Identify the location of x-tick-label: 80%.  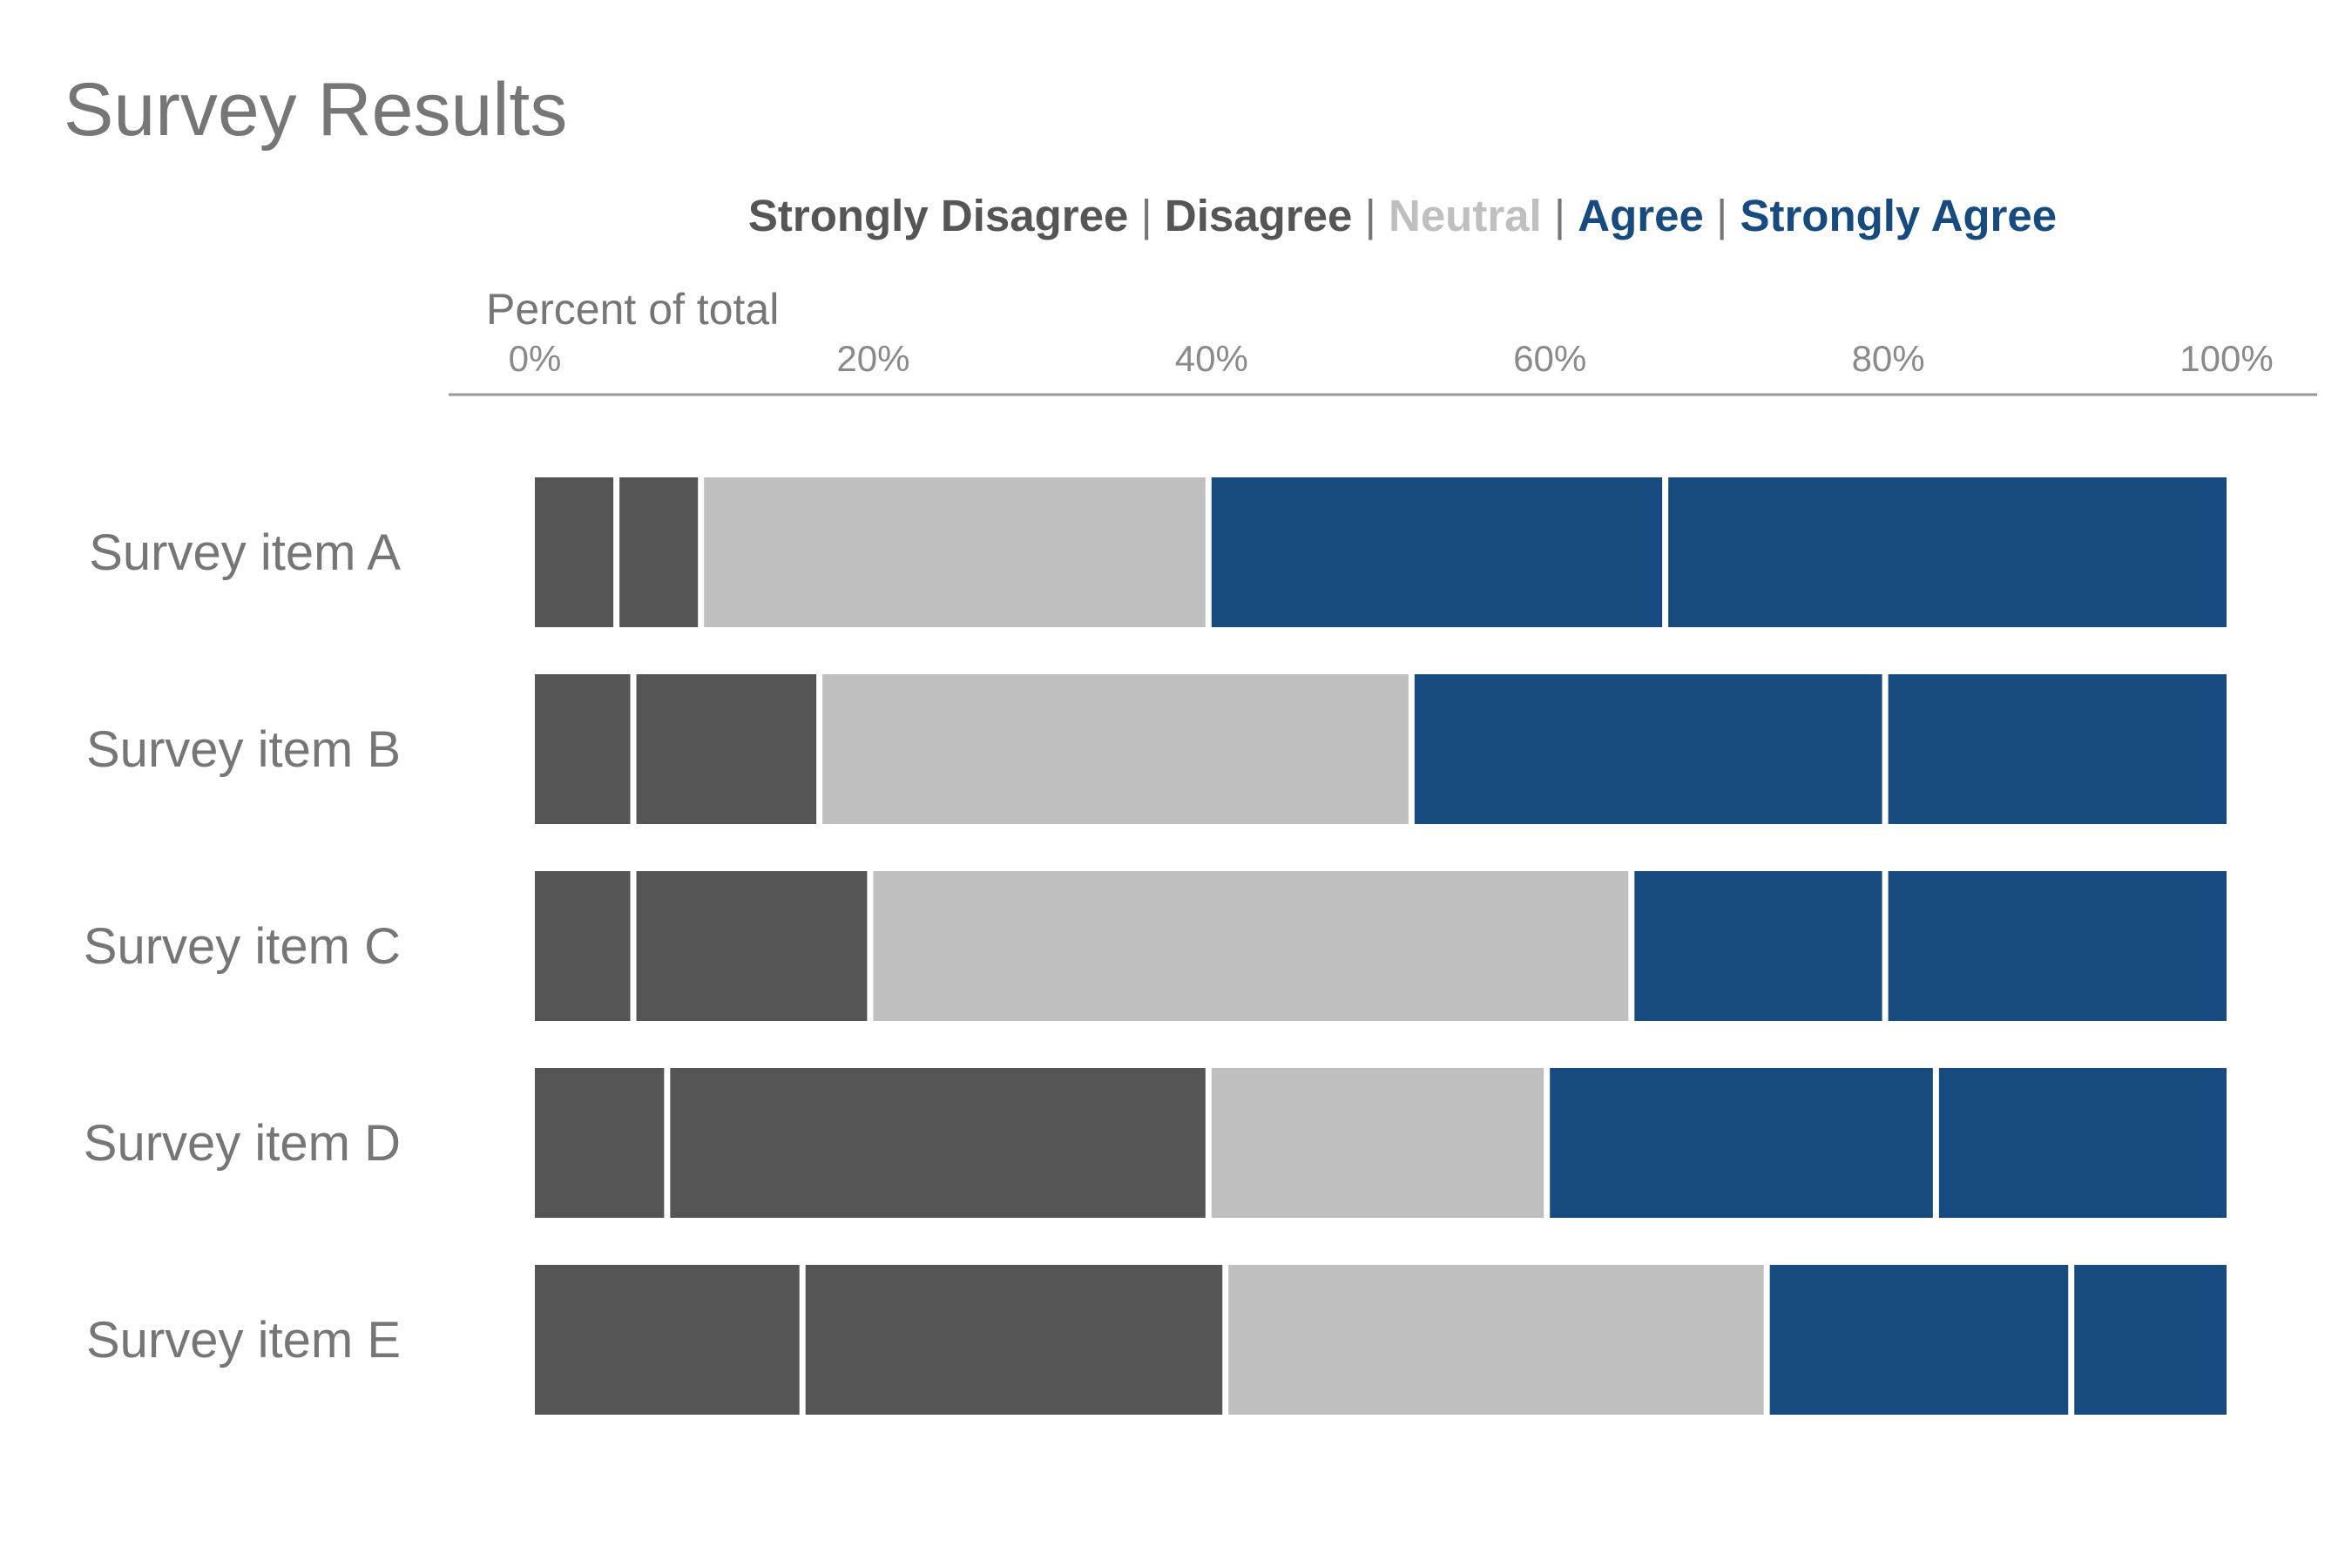
(1888, 358).